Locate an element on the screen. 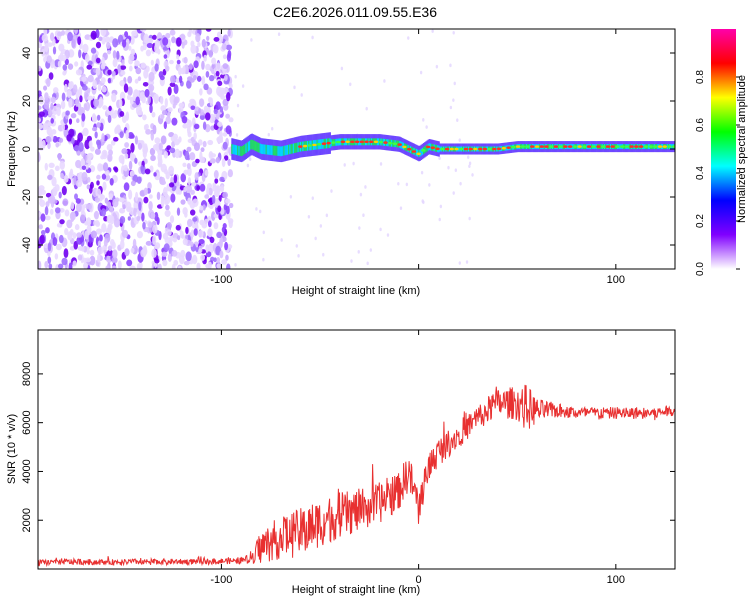  colorbar-tick-label: 0.4 is located at coordinates (700, 173).